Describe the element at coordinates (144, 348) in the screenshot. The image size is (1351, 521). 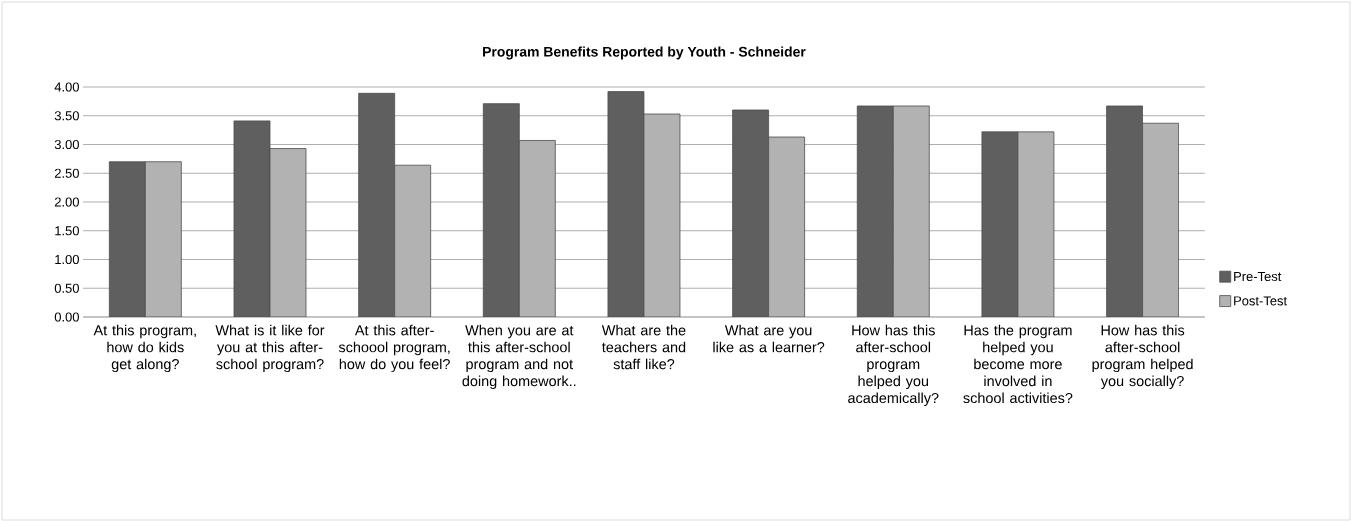
I see `x-tick-label: At this program, how do kids get along?` at that location.